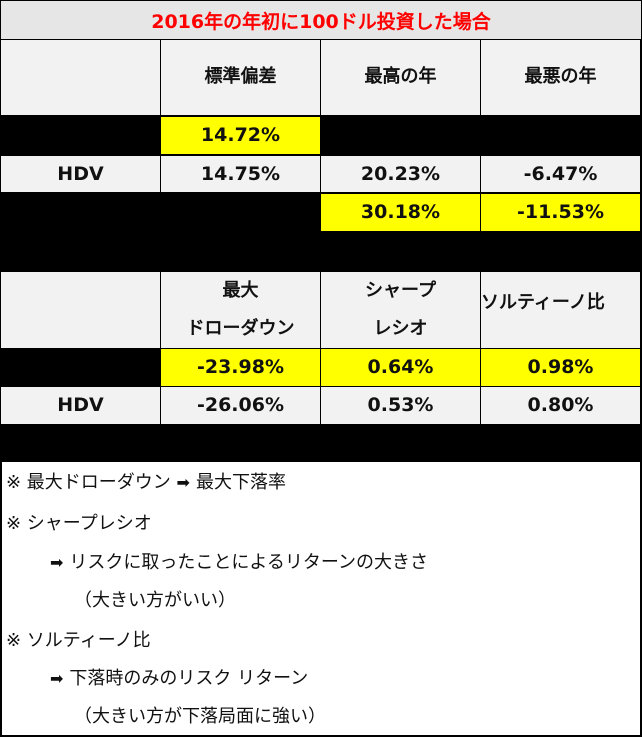 The height and width of the screenshot is (737, 642). What do you see at coordinates (80, 405) in the screenshot?
I see `table2-hdv-label: HDV` at bounding box center [80, 405].